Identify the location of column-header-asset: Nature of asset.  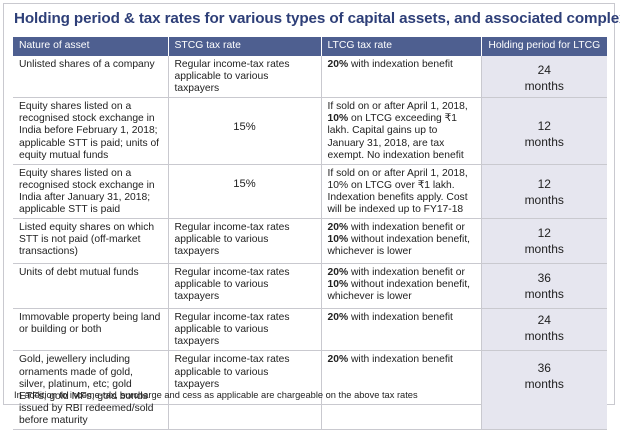
(91, 46).